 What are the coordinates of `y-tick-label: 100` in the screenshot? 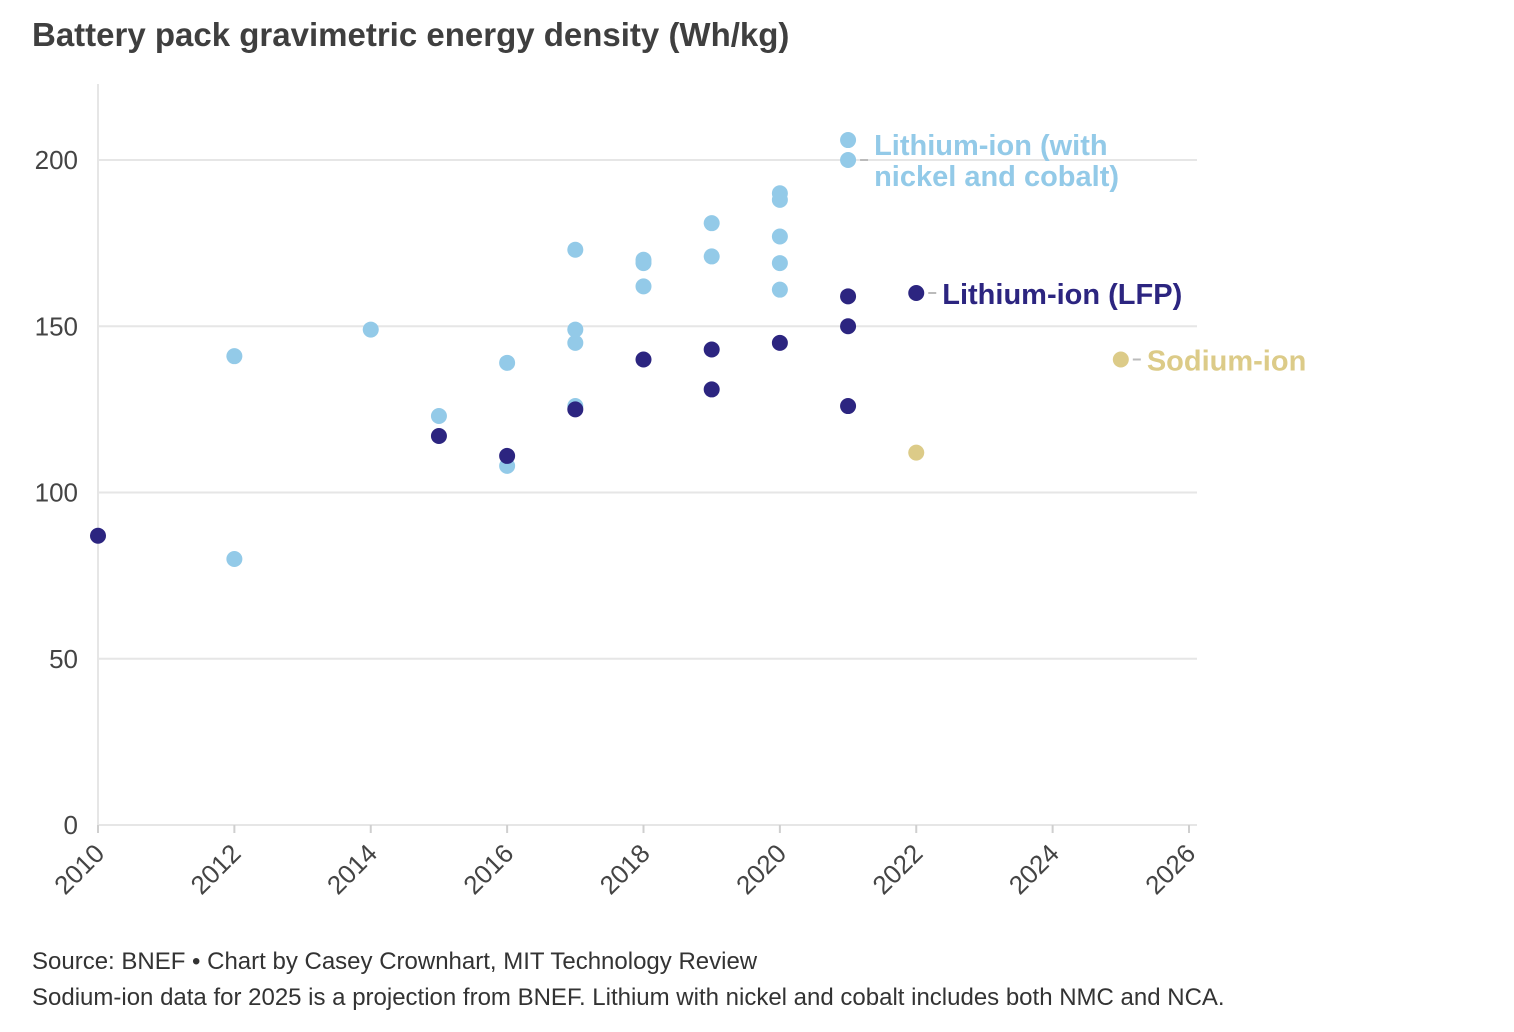 It's located at (56, 493).